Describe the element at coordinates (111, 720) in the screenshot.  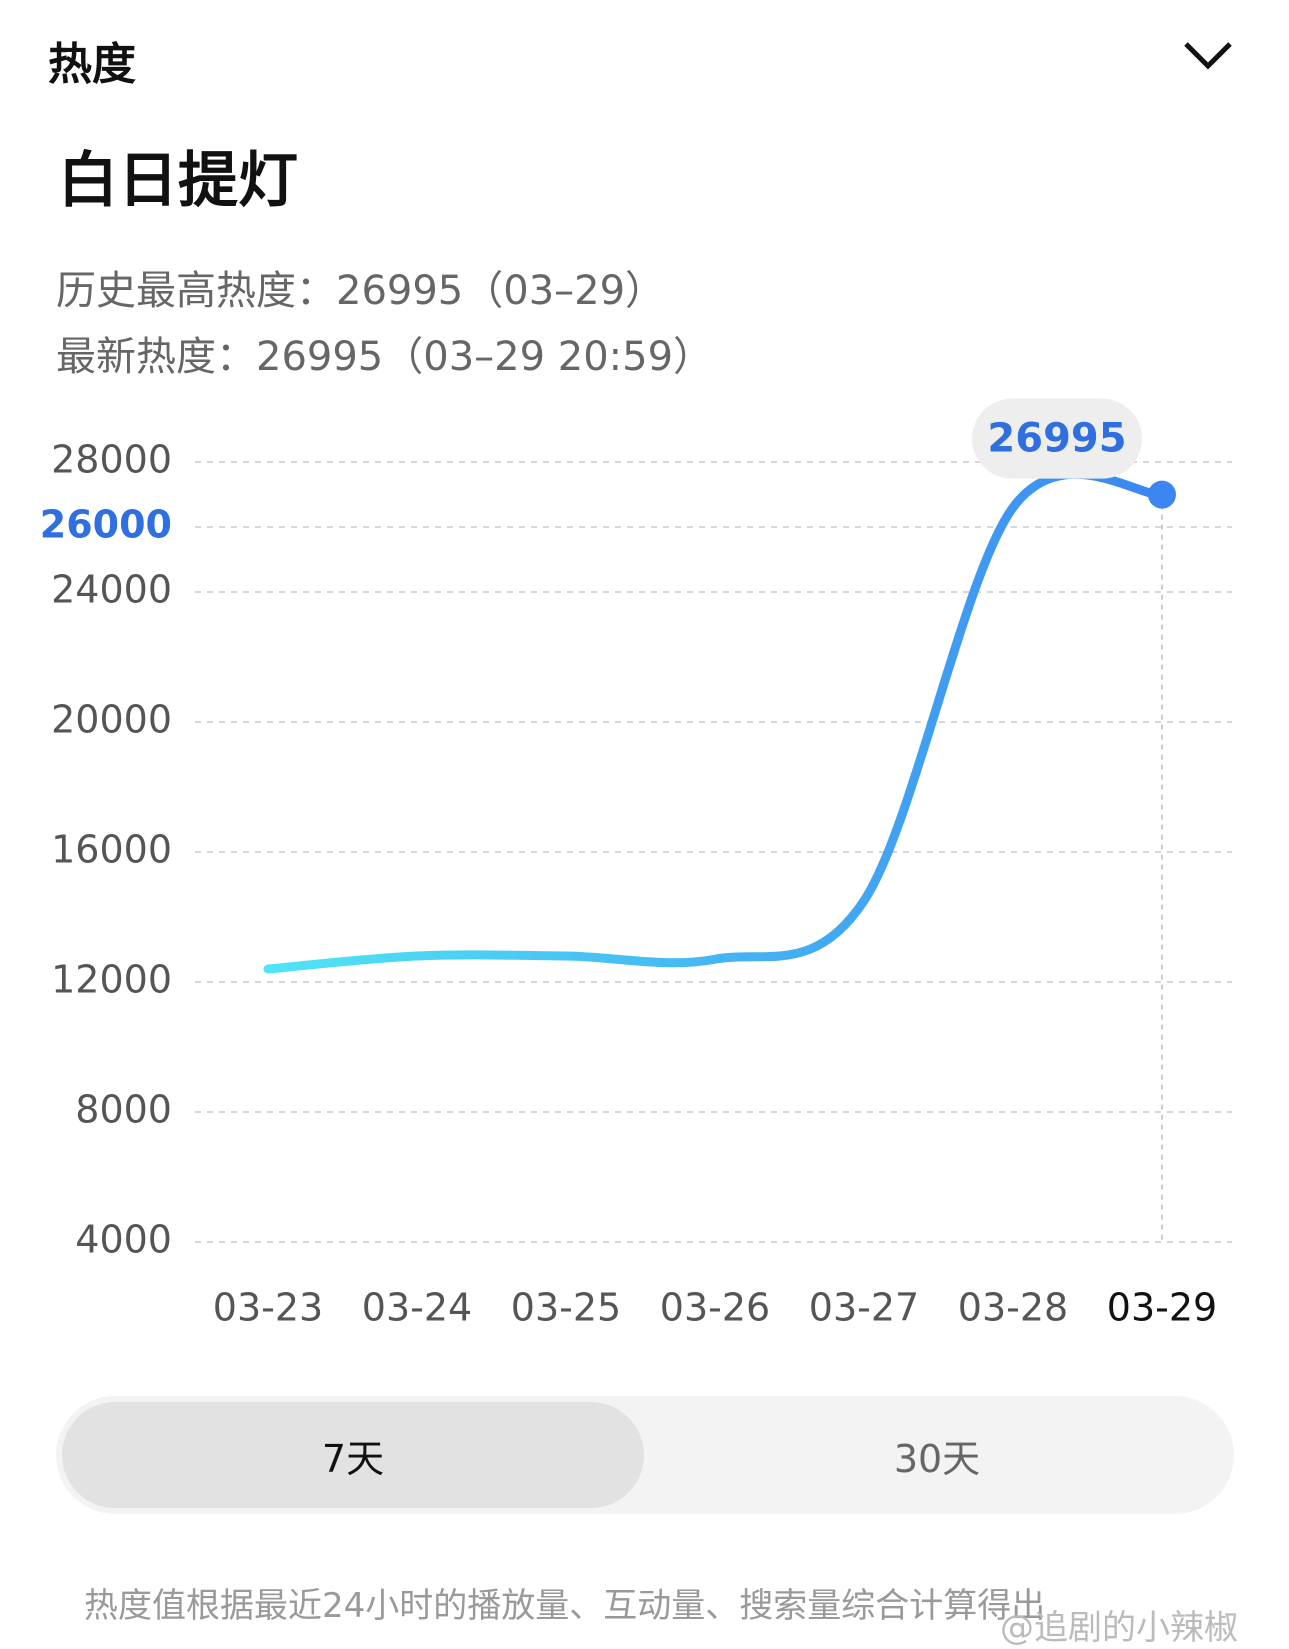
I see `y-tick-label: 20000` at that location.